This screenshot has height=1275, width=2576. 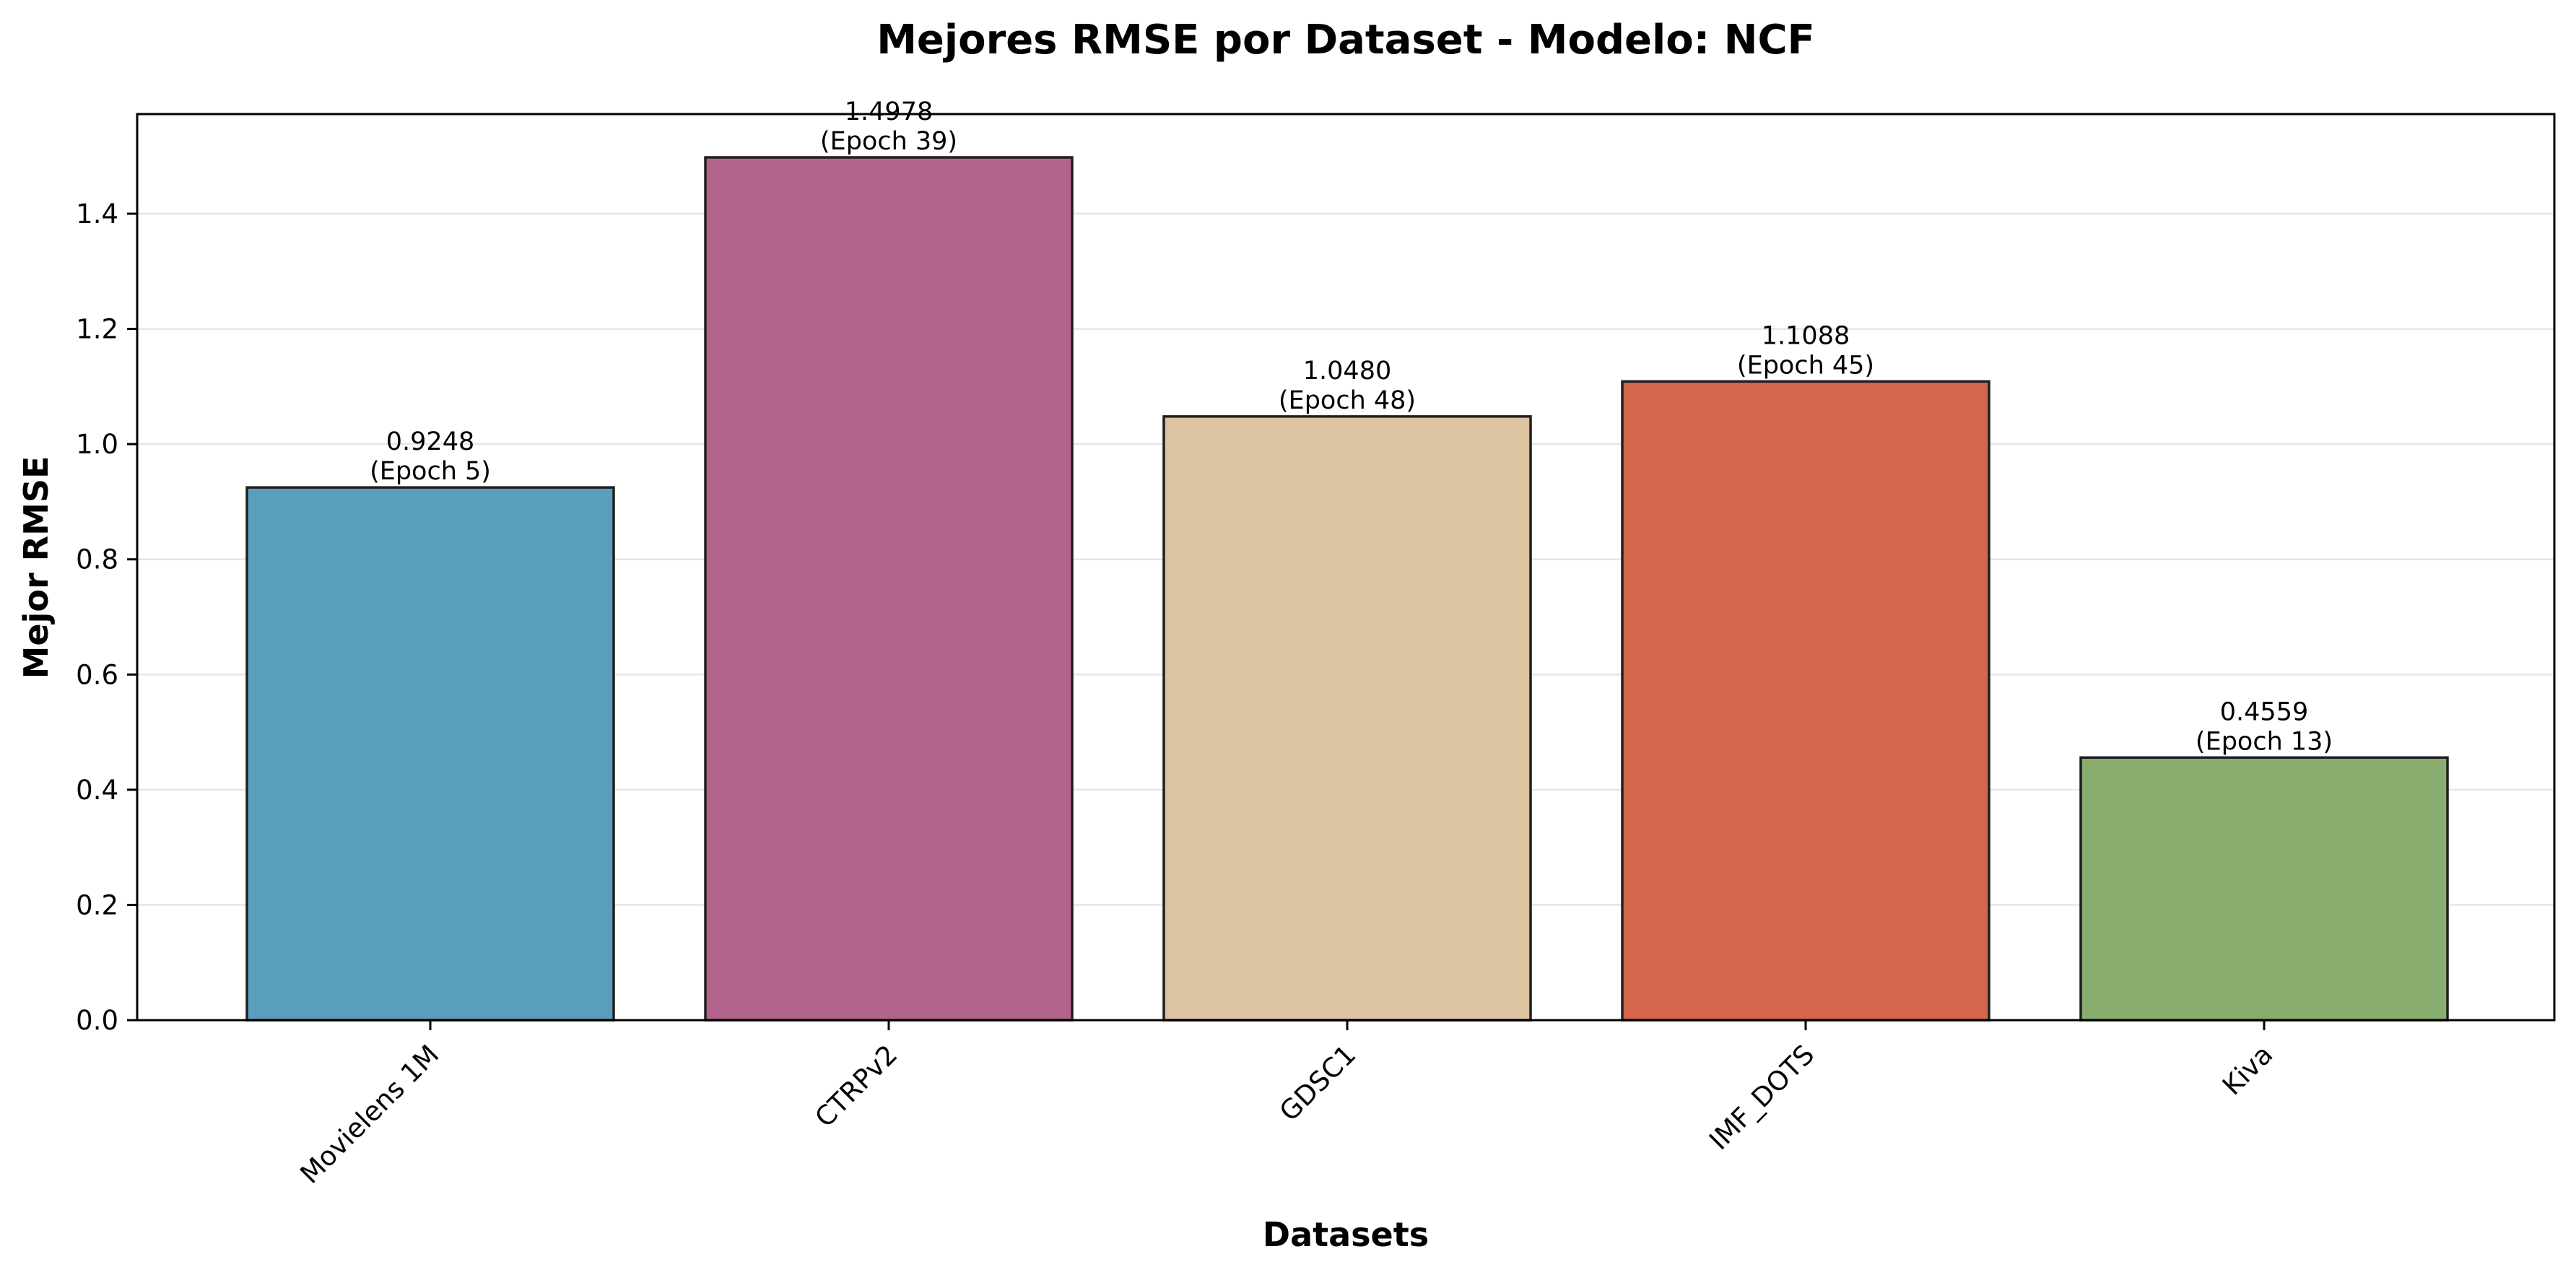 I want to click on bar-value-label: 1.0480, so click(x=1347, y=371).